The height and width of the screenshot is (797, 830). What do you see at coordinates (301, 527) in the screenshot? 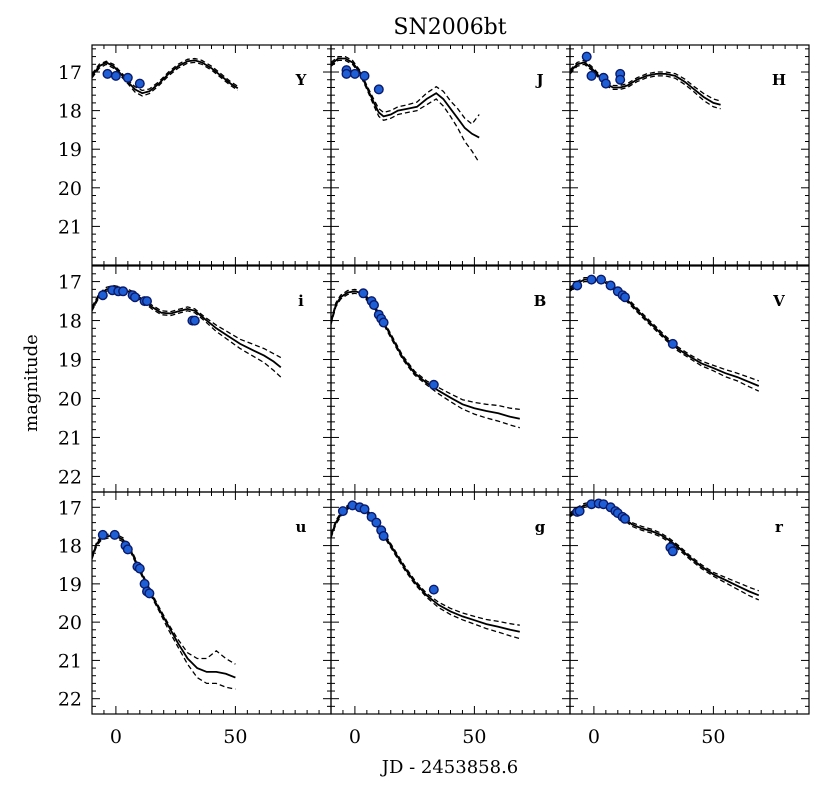
I see `band-label: u` at bounding box center [301, 527].